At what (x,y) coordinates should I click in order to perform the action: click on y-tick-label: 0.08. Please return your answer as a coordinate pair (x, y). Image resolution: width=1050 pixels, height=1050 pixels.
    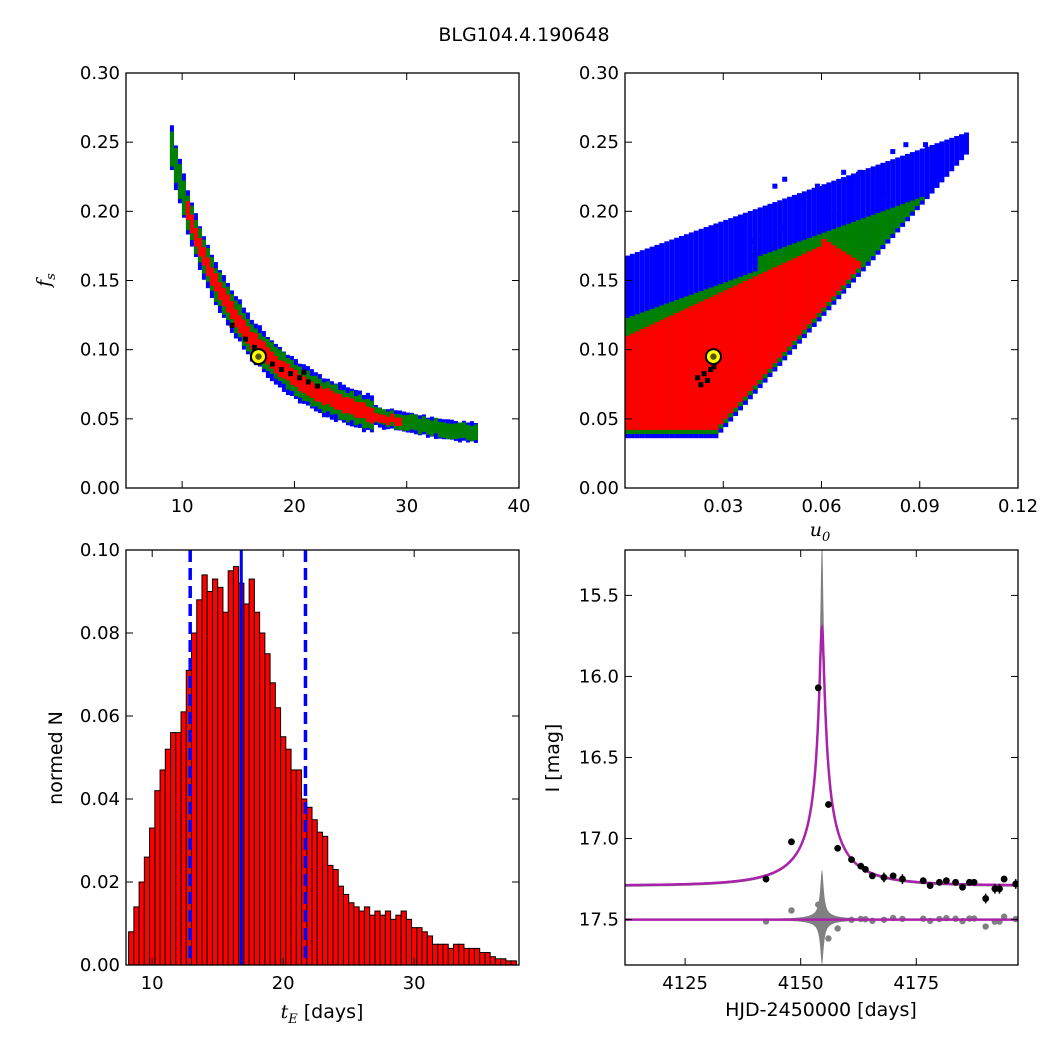
    Looking at the image, I should click on (100, 633).